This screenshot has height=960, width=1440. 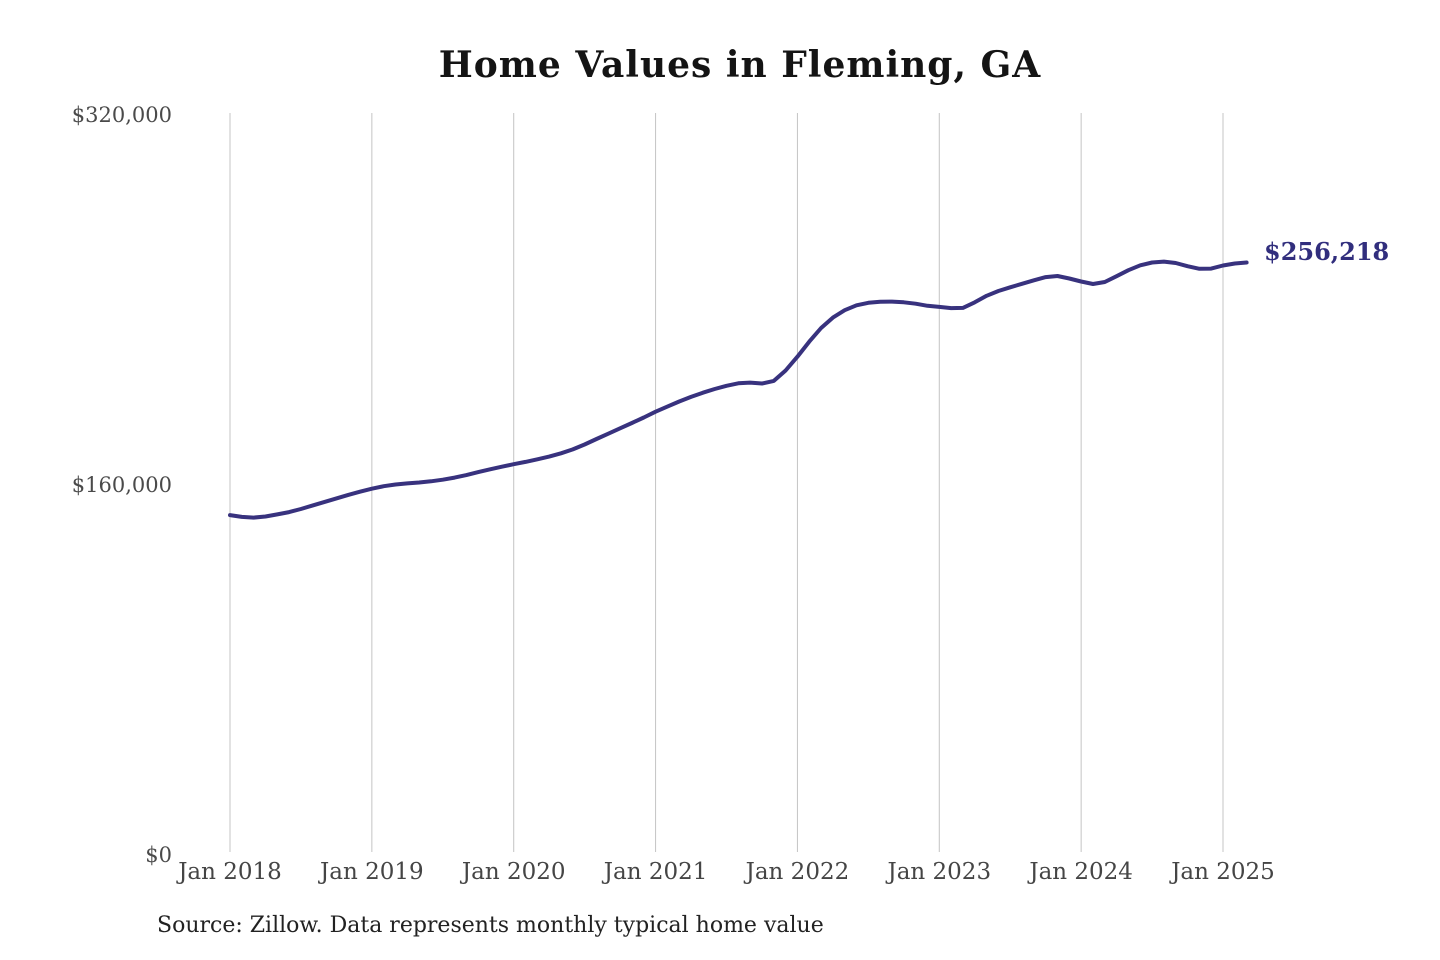 I want to click on x-tick-label: Jan 2019, so click(x=372, y=872).